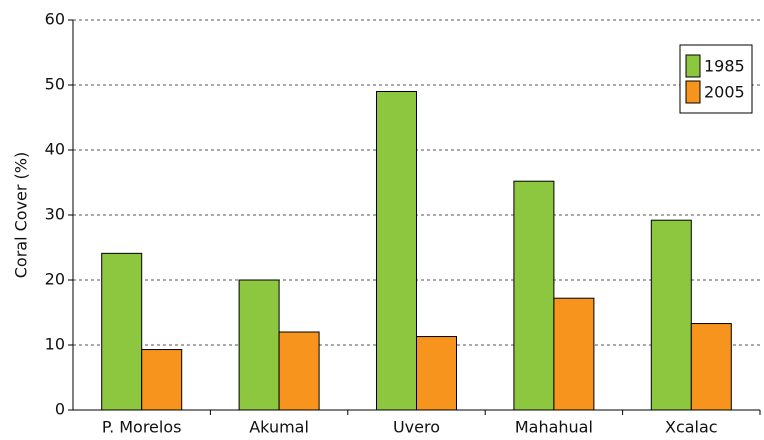 The width and height of the screenshot is (764, 440). What do you see at coordinates (55, 19) in the screenshot?
I see `y-tick-label: 60` at bounding box center [55, 19].